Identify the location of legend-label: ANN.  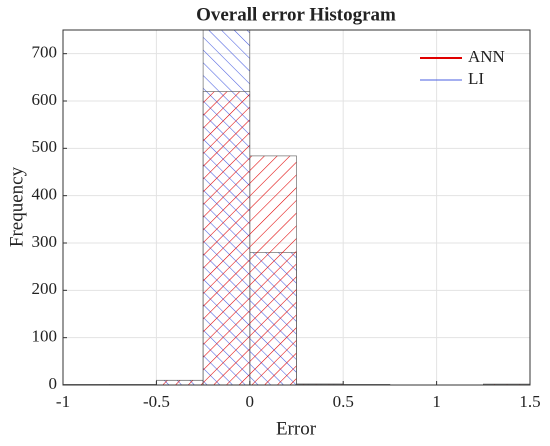
(486, 56).